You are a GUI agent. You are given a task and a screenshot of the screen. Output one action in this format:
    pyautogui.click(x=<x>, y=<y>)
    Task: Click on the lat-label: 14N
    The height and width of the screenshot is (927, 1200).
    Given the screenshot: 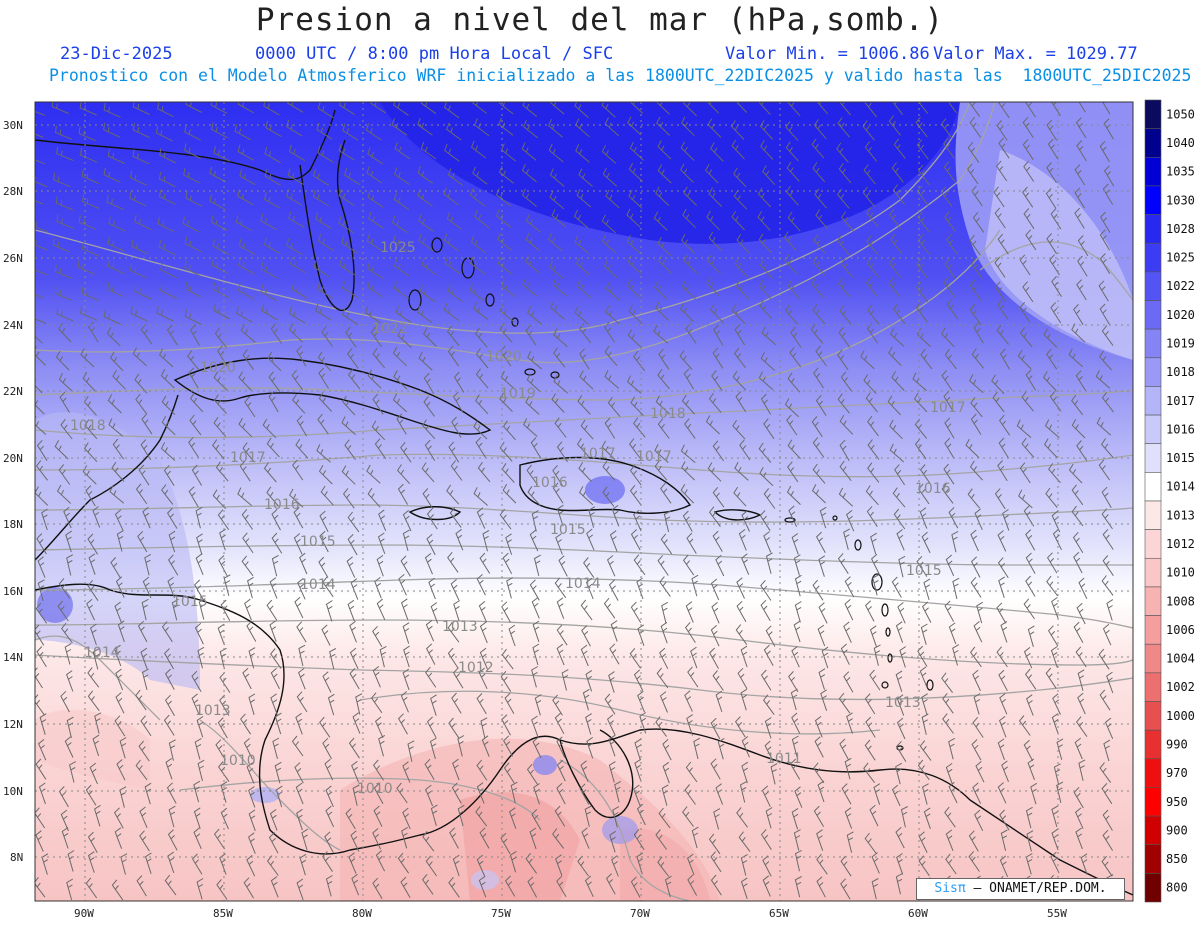 What is the action you would take?
    pyautogui.click(x=13, y=657)
    